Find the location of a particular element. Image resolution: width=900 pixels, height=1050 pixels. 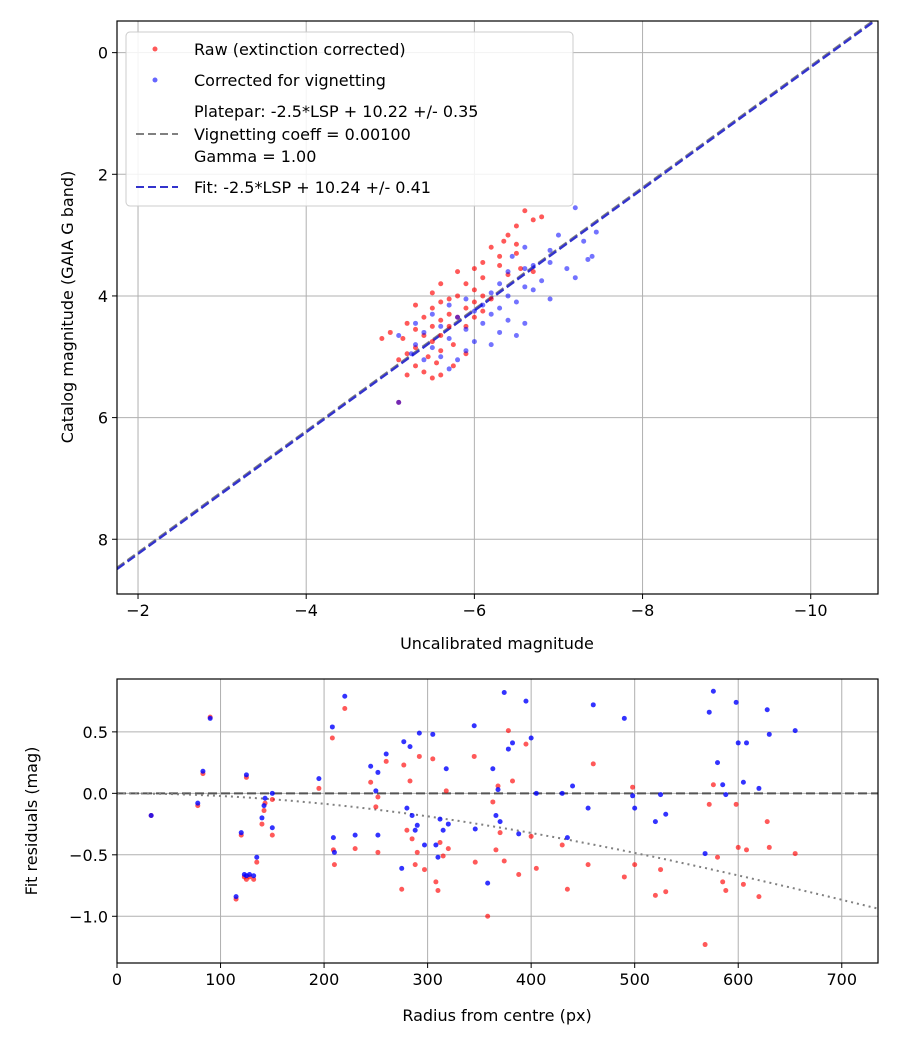

x-tick-label: −10 is located at coordinates (811, 610).